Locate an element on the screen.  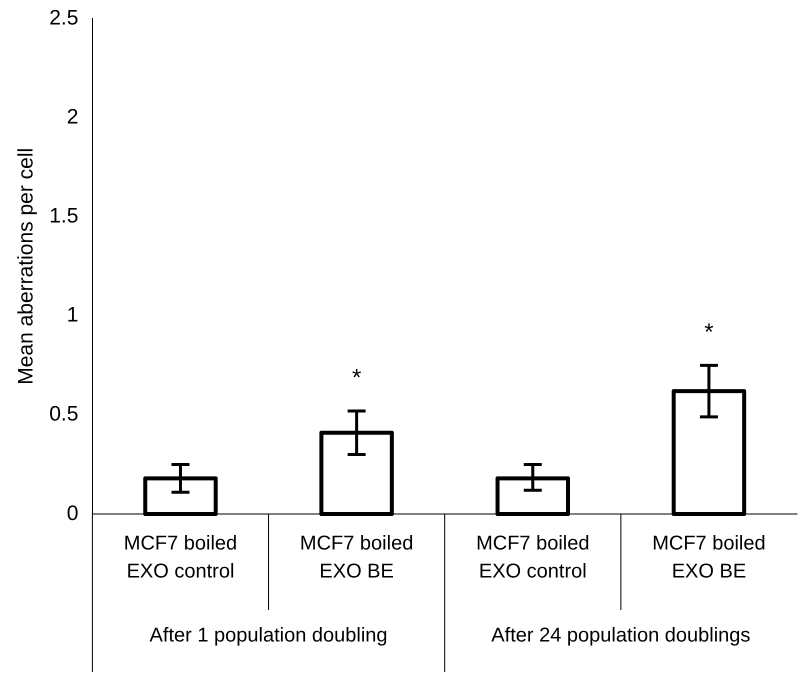
y-tick-label: 1.5 is located at coordinates (63, 216).